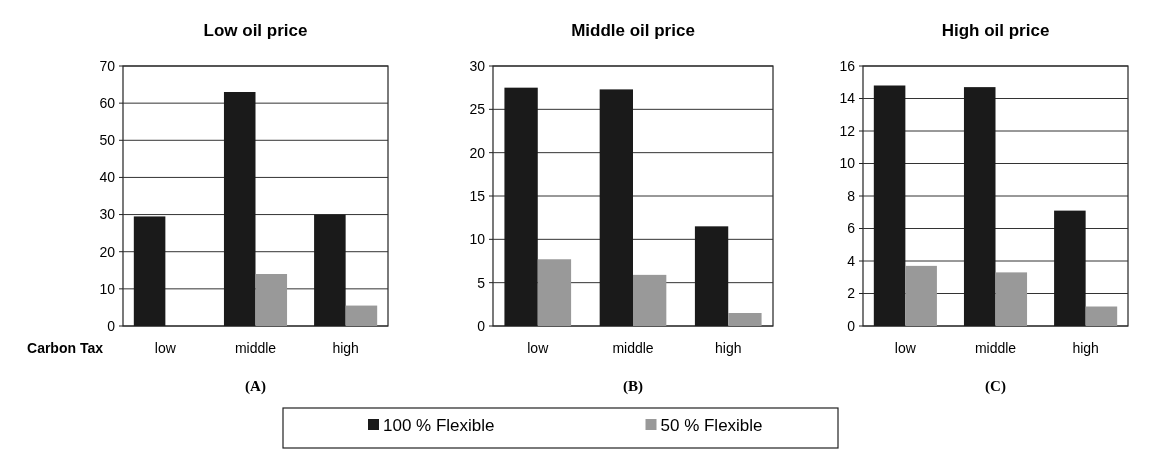 Image resolution: width=1153 pixels, height=464 pixels. Describe the element at coordinates (107, 103) in the screenshot. I see `y-tick-label: 60` at that location.